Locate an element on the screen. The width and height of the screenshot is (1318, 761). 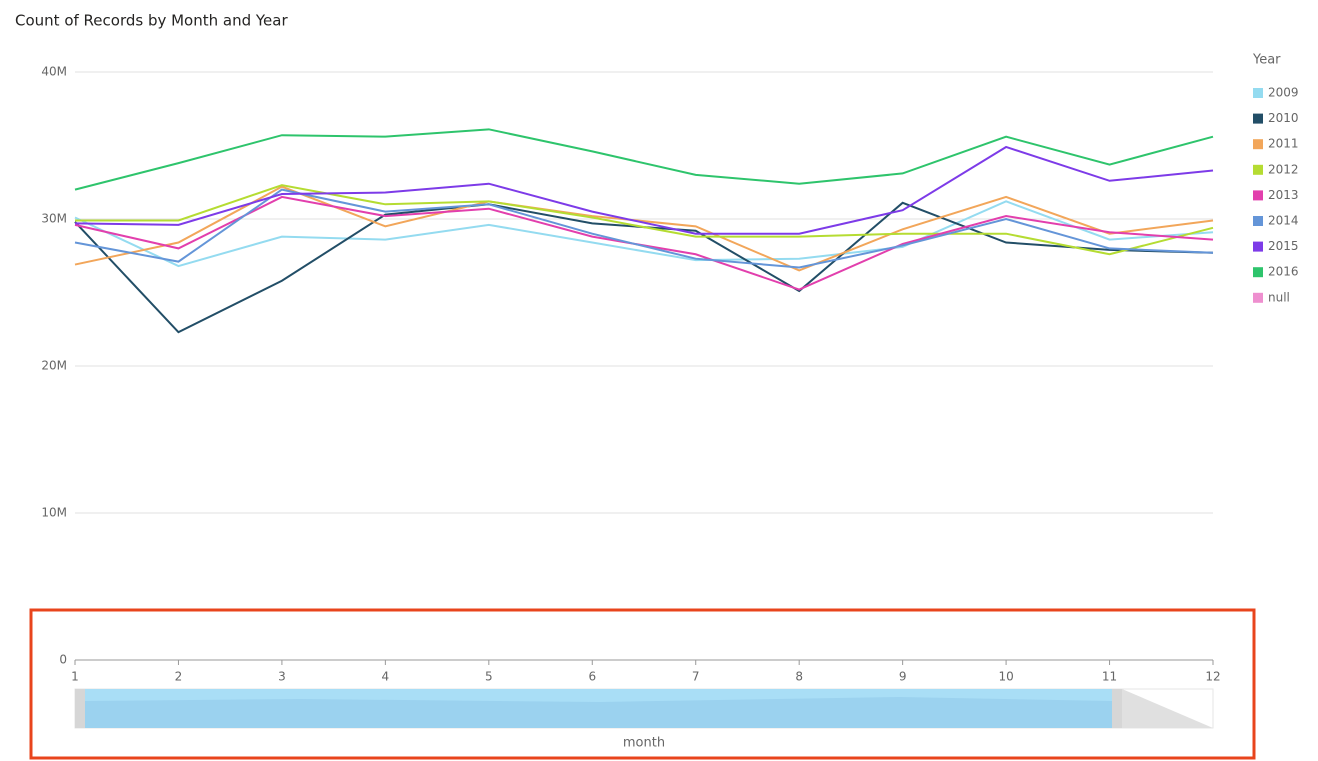
chart-title: Count of Records by Month and Year is located at coordinates (151, 21).